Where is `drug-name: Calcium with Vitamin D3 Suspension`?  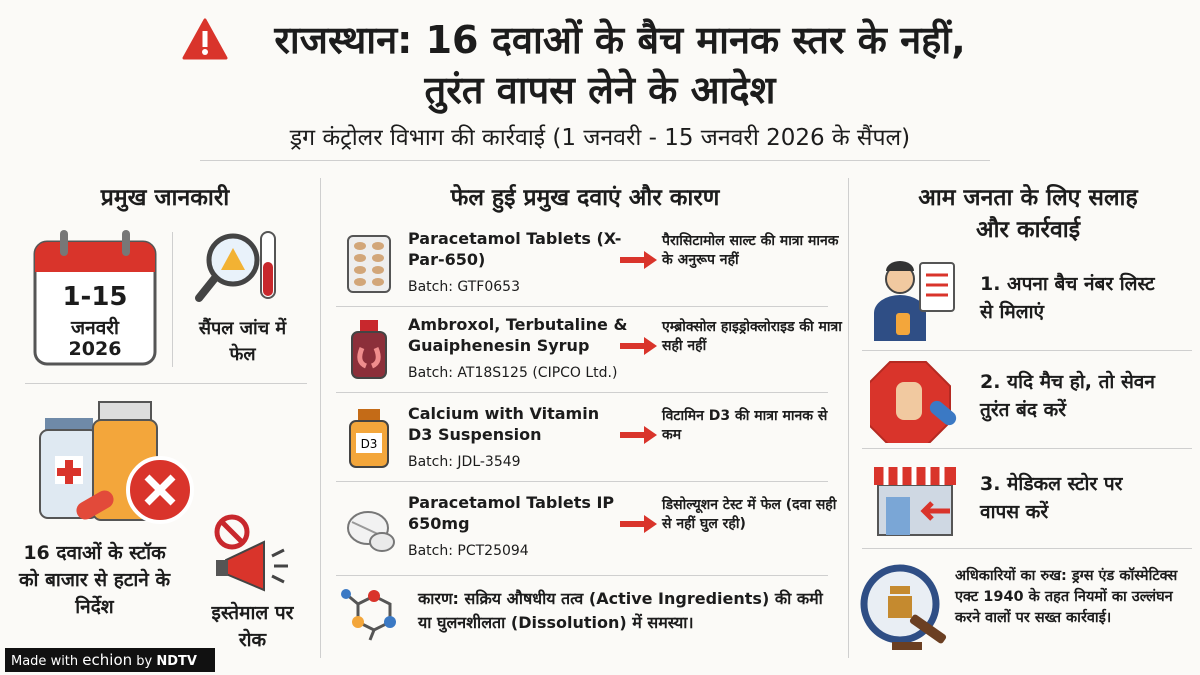 drug-name: Calcium with Vitamin D3 Suspension is located at coordinates (504, 424).